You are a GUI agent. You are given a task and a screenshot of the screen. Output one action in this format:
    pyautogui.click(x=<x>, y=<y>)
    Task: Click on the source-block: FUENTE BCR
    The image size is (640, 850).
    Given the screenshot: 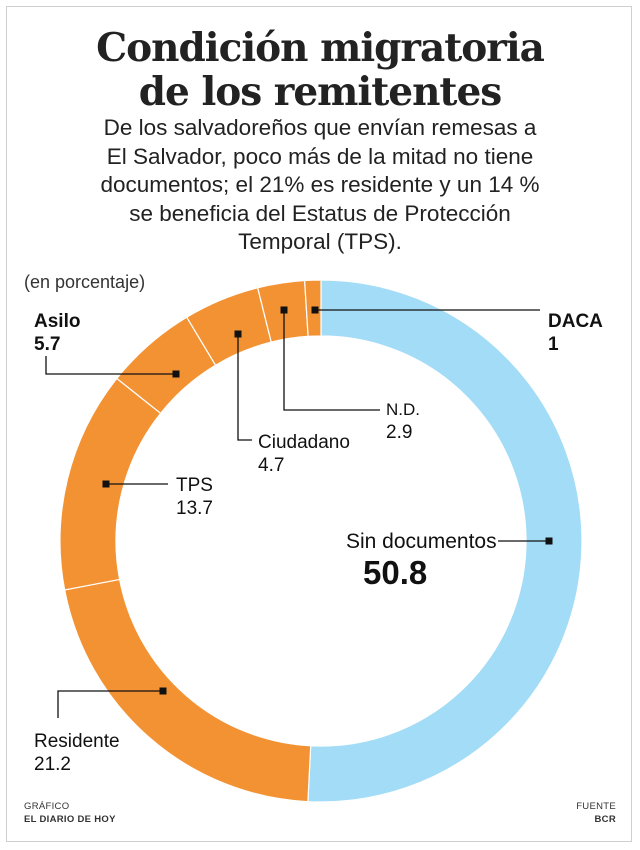 What is the action you would take?
    pyautogui.click(x=596, y=813)
    